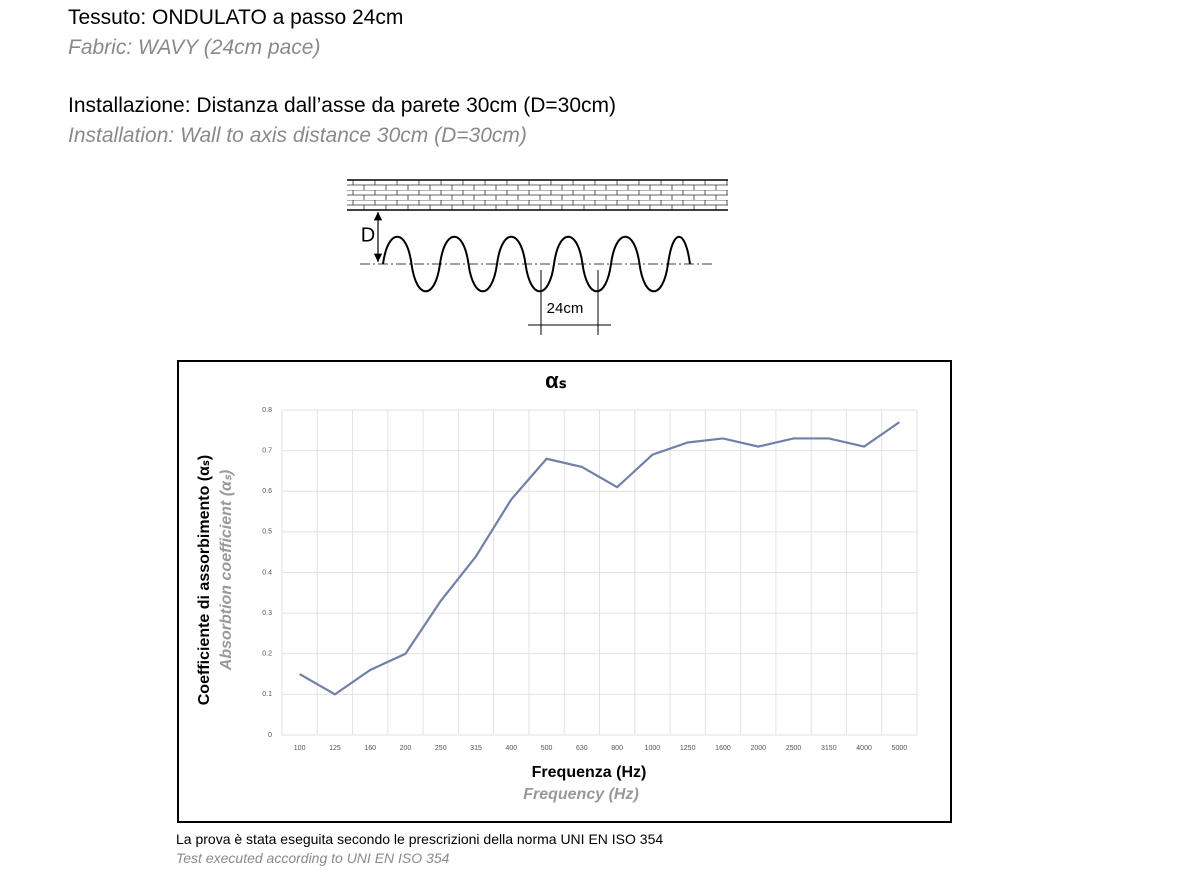 The image size is (1200, 882). Describe the element at coordinates (617, 748) in the screenshot. I see `x-tick-label: 800` at that location.